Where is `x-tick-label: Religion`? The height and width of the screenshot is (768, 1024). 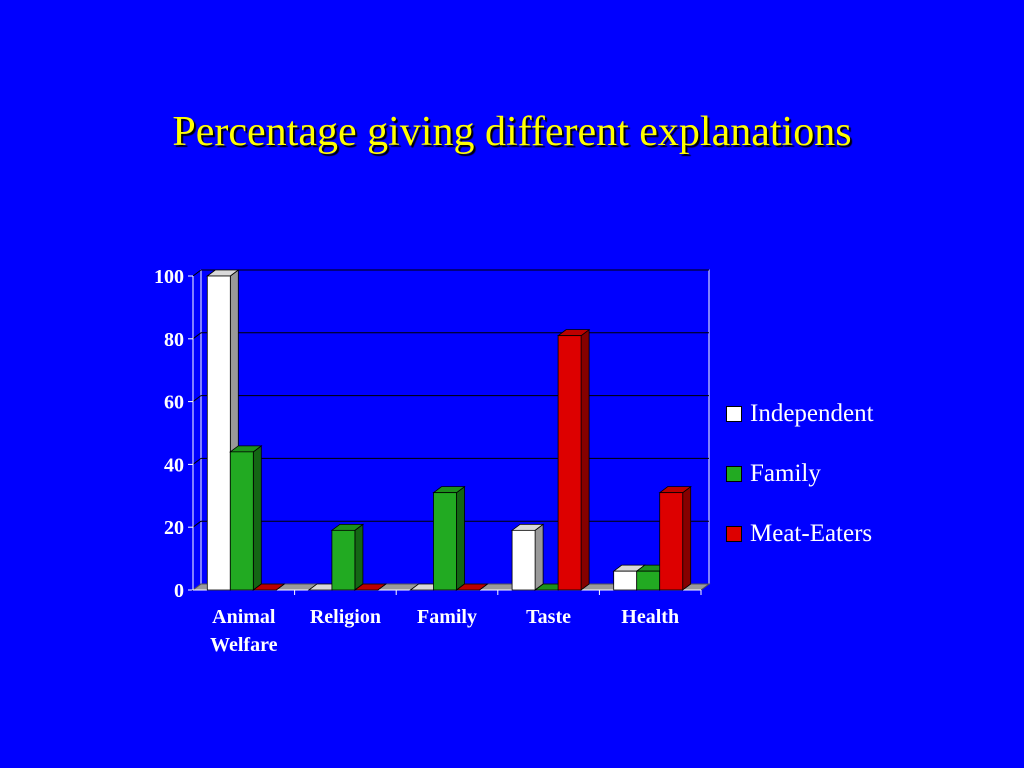
x-tick-label: Religion is located at coordinates (345, 617).